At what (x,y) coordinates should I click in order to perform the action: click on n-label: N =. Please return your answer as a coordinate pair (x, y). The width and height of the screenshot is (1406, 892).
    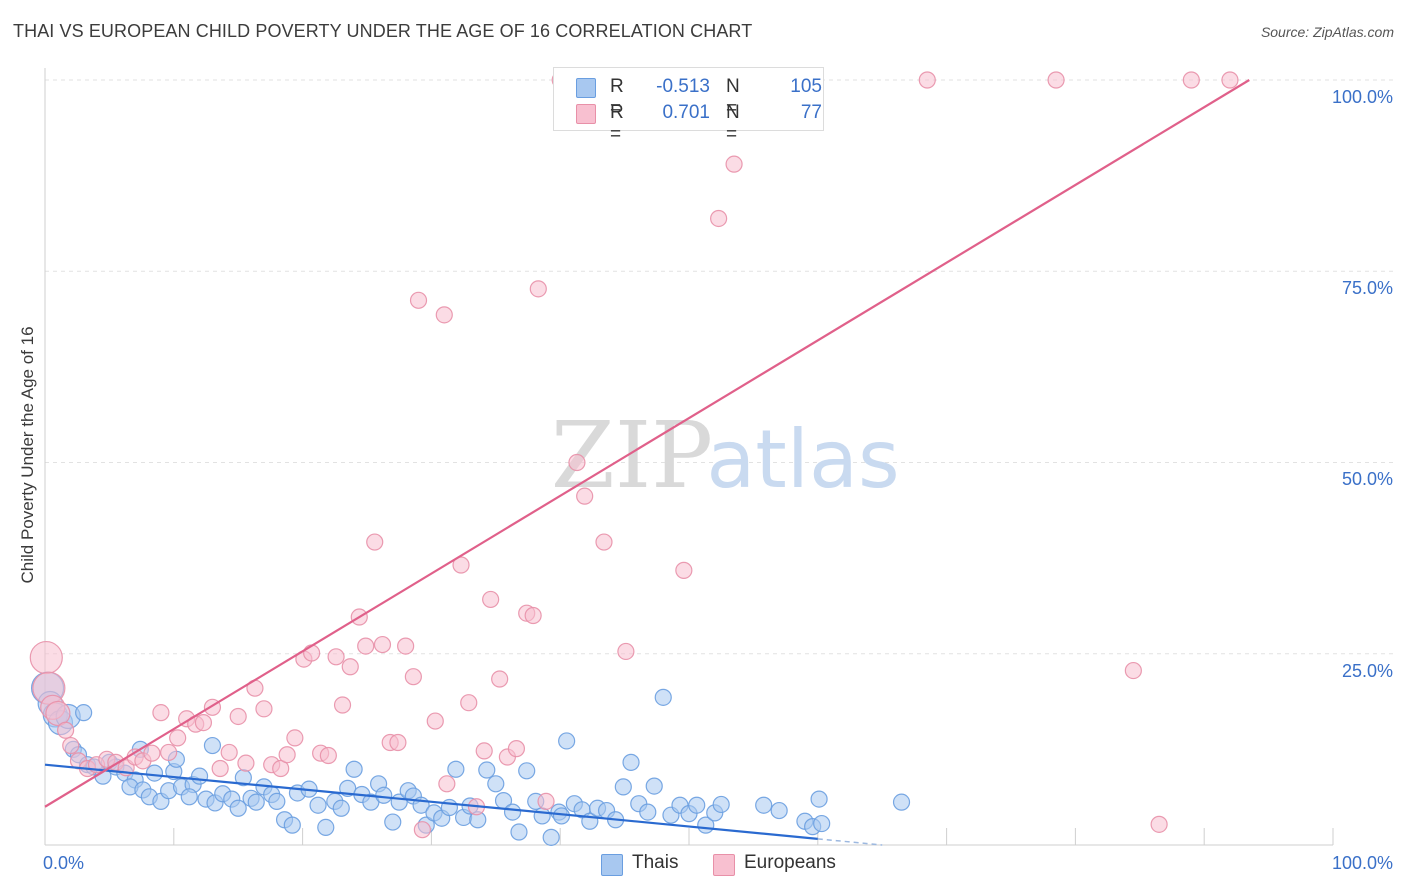
    Looking at the image, I should click on (733, 123).